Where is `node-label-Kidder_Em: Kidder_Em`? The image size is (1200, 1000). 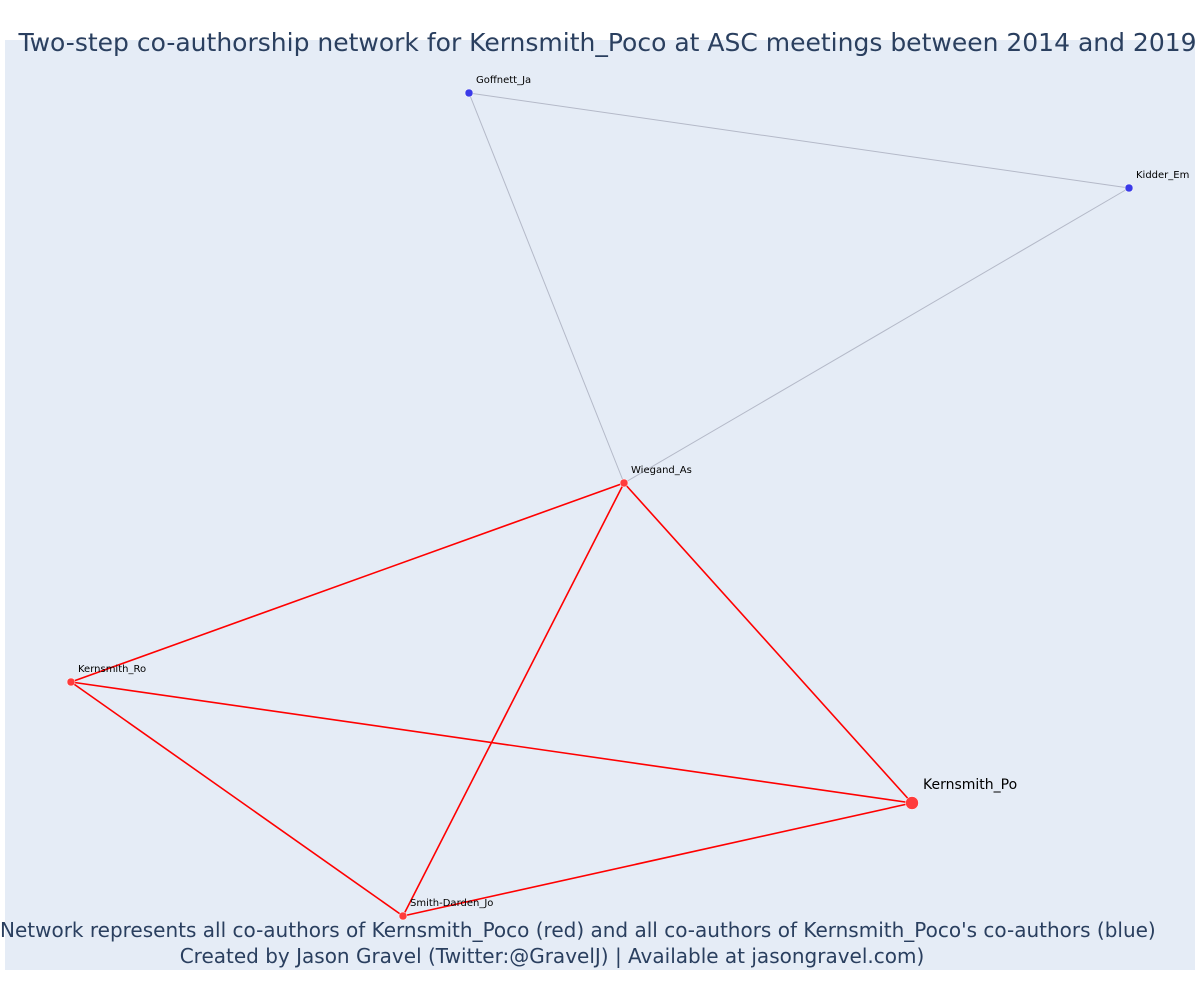 node-label-Kidder_Em: Kidder_Em is located at coordinates (1162, 175).